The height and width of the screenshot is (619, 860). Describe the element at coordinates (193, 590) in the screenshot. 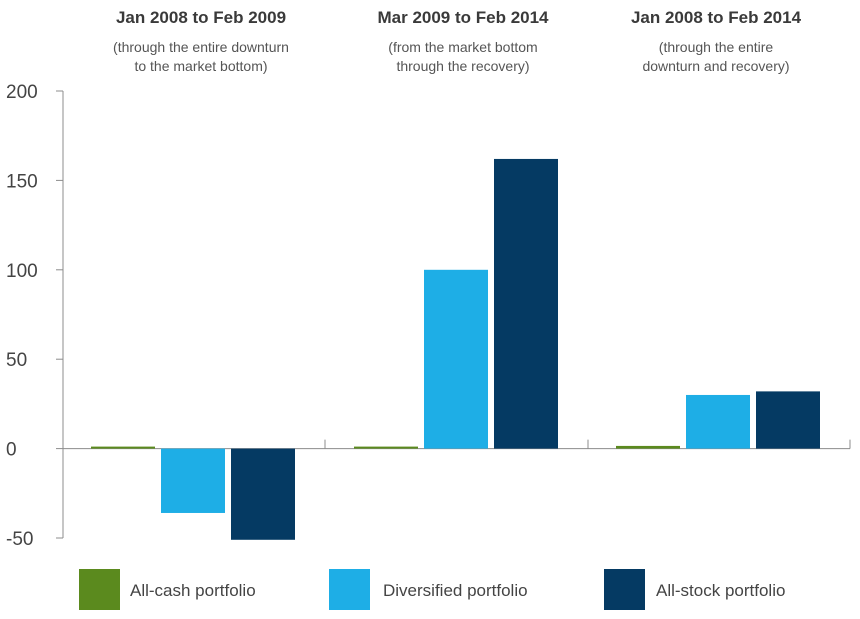

I see `legend-label-1: All-cash portfolio` at that location.